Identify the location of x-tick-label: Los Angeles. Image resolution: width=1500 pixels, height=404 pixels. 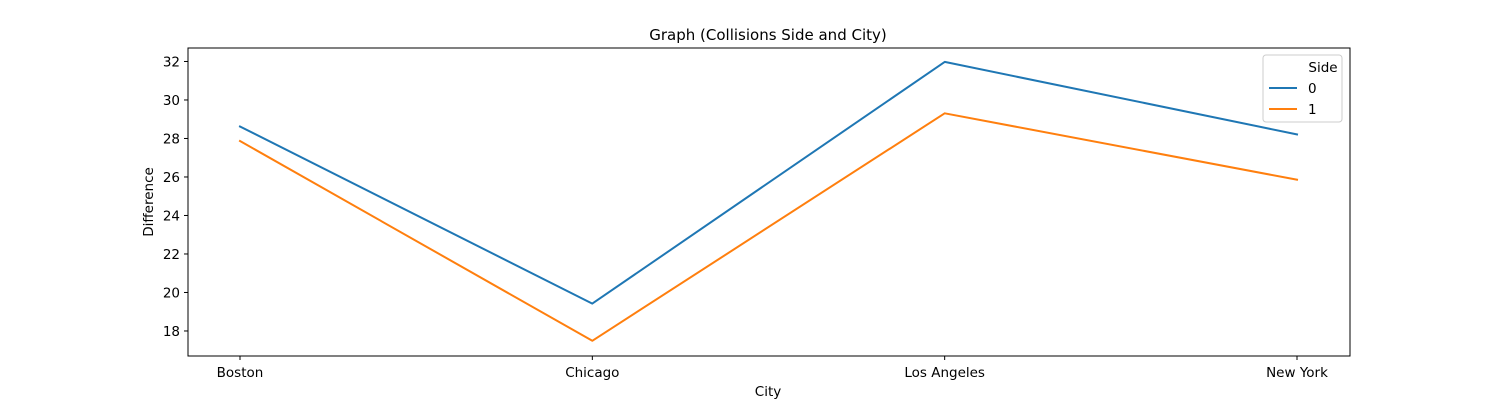
(944, 373).